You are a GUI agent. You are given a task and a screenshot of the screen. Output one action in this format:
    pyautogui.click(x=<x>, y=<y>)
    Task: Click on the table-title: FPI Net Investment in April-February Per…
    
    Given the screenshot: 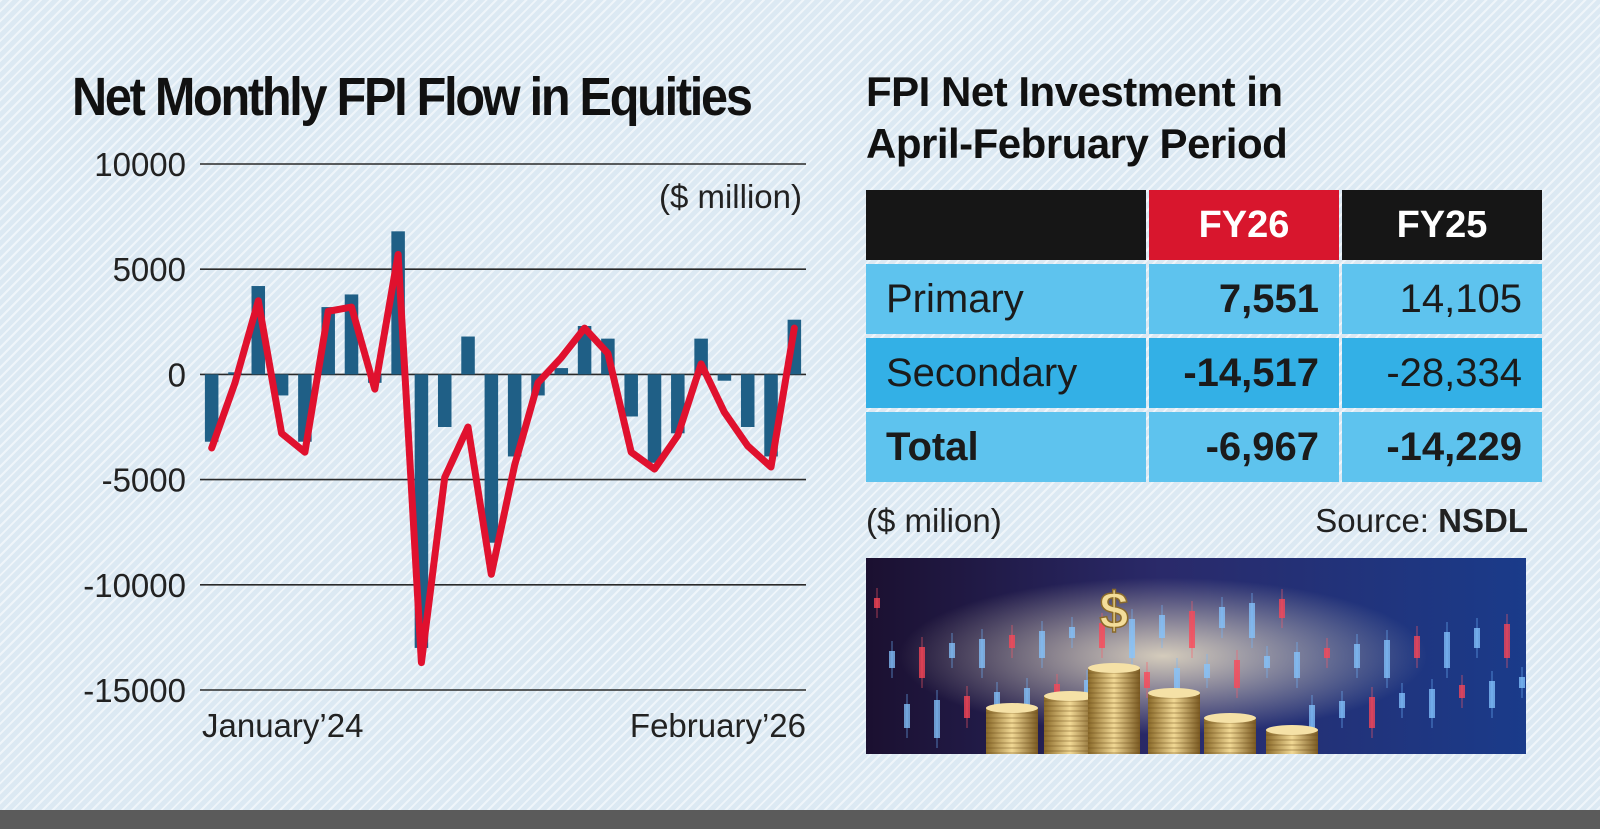 What is the action you would take?
    pyautogui.click(x=1077, y=118)
    